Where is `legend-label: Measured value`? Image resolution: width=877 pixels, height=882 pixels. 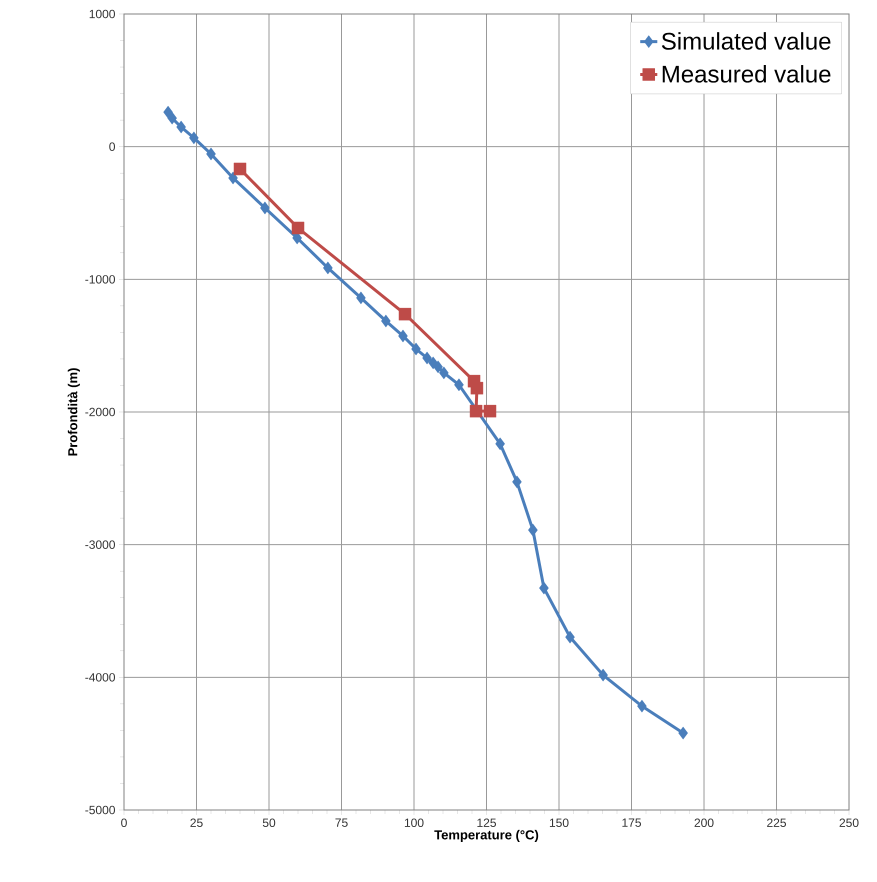
legend-label: Measured value is located at coordinates (746, 74).